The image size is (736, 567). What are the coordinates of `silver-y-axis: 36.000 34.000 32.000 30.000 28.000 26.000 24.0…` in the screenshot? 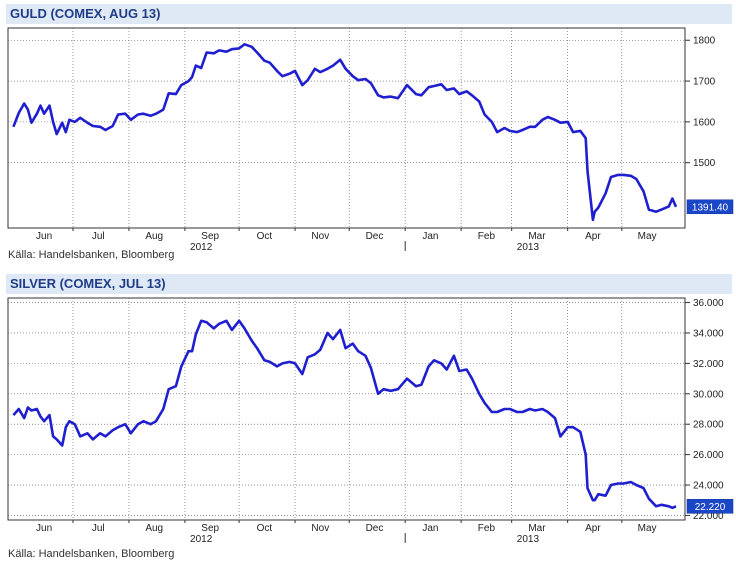 It's located at (704, 410).